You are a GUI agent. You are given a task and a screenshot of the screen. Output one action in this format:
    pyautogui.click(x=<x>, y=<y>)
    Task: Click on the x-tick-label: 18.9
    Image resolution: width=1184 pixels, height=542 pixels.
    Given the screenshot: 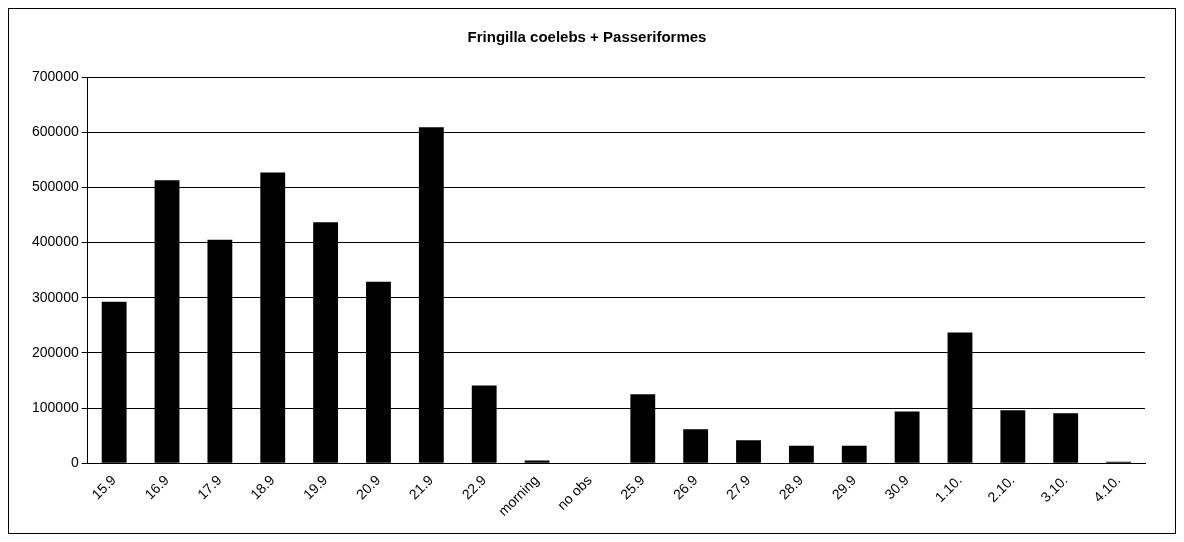 What is the action you would take?
    pyautogui.click(x=262, y=487)
    